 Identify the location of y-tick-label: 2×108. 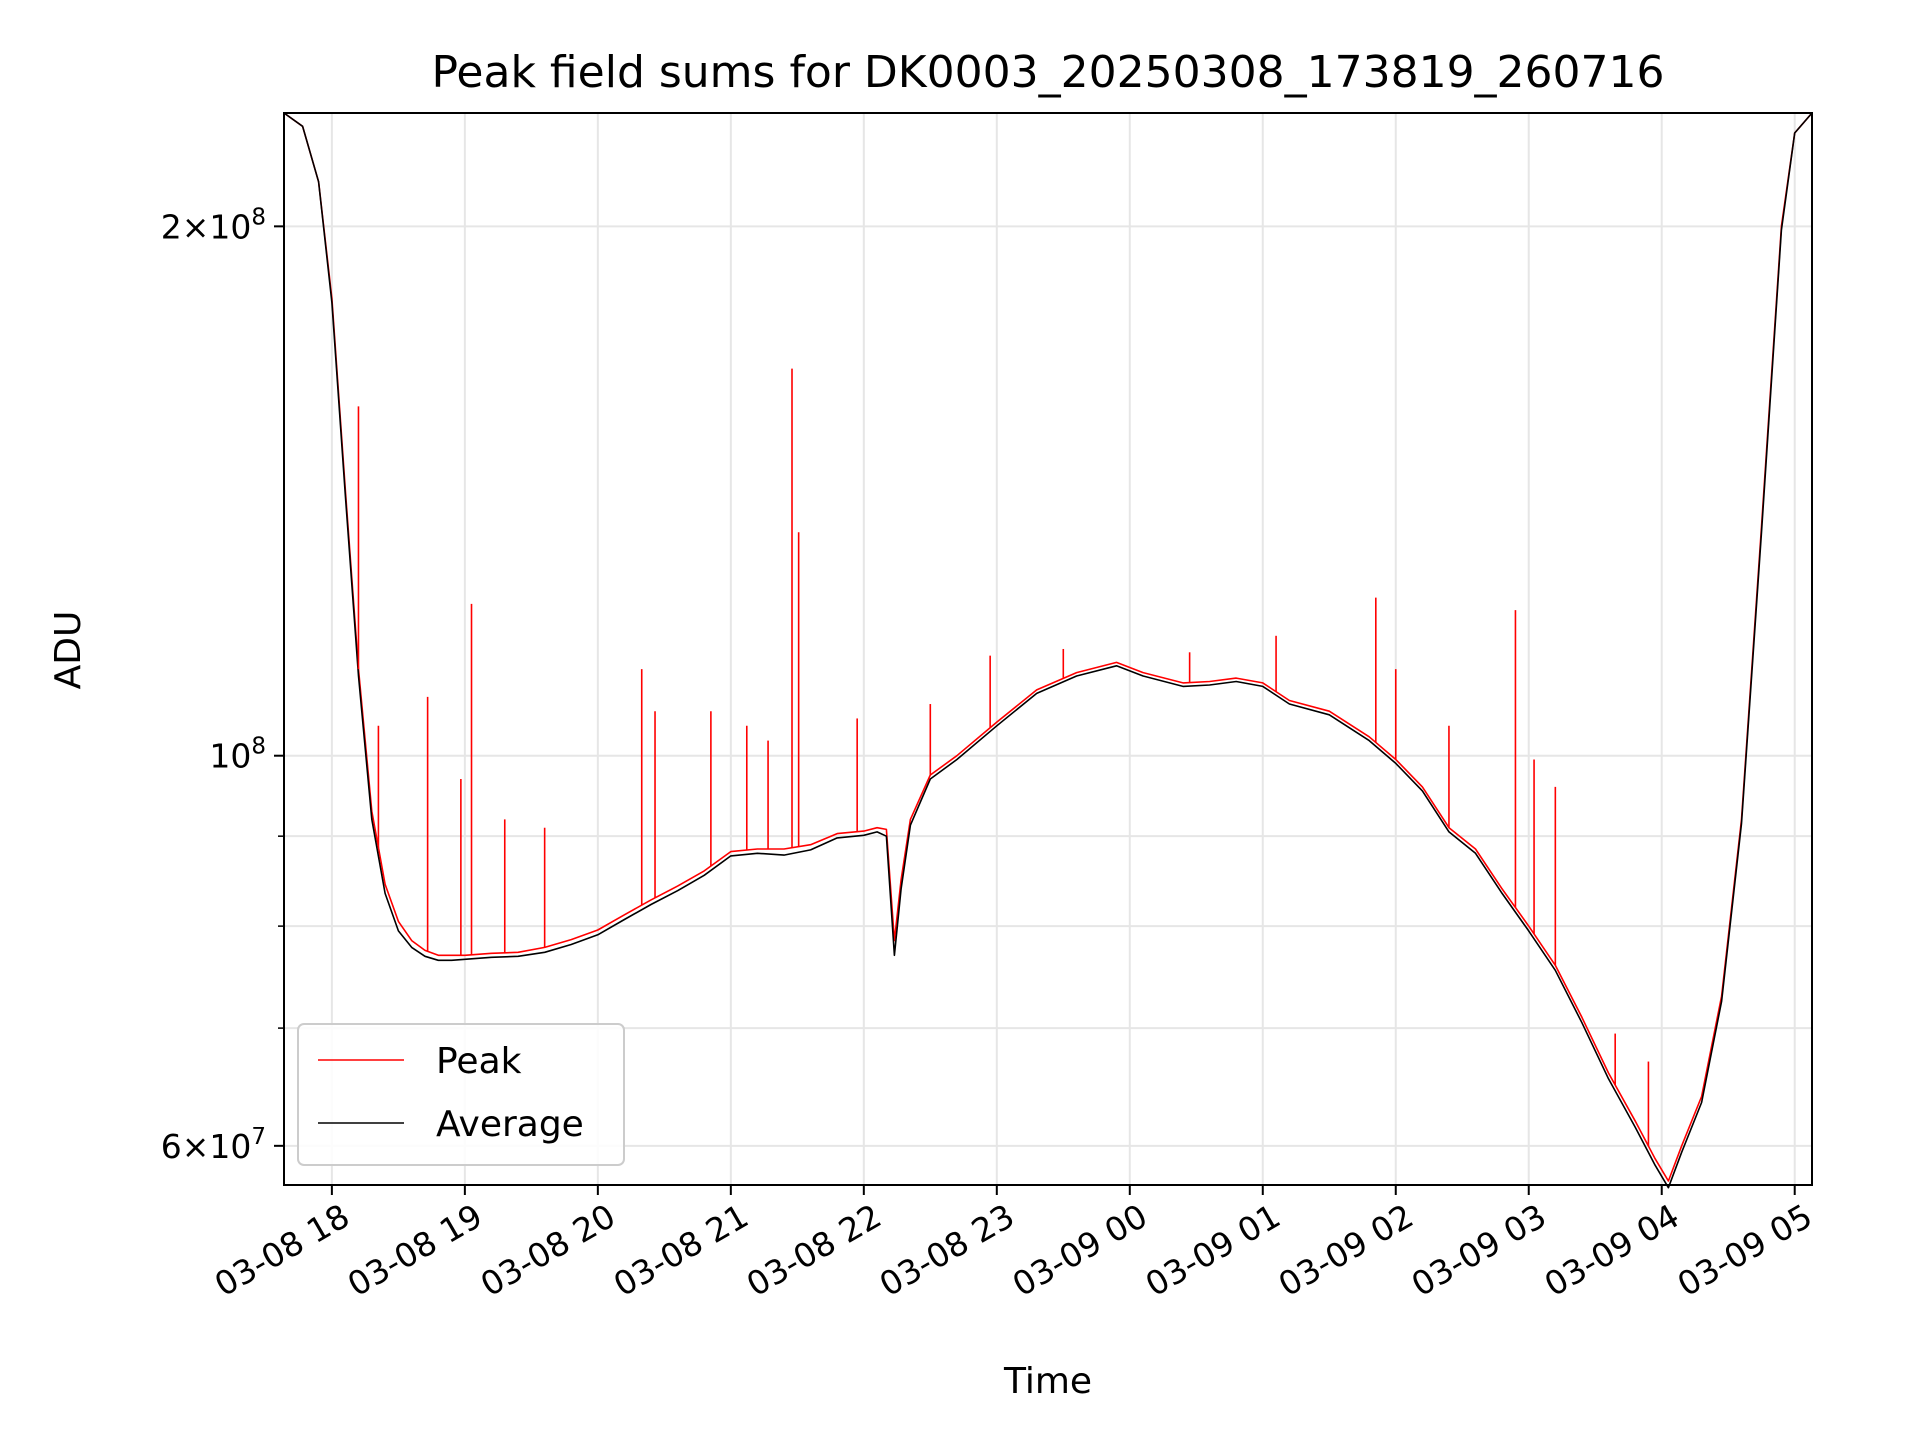
(213, 225).